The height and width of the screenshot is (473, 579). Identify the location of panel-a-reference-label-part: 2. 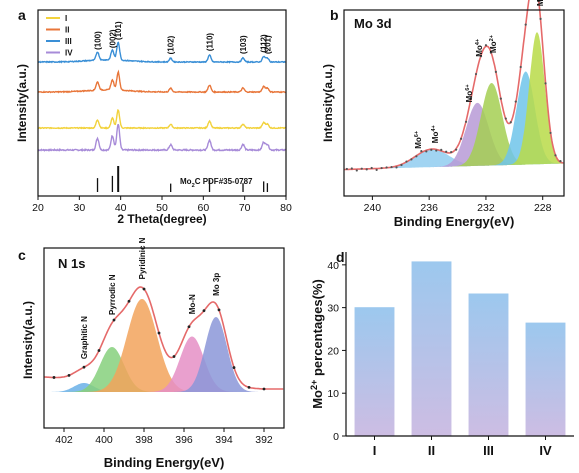
(193, 186).